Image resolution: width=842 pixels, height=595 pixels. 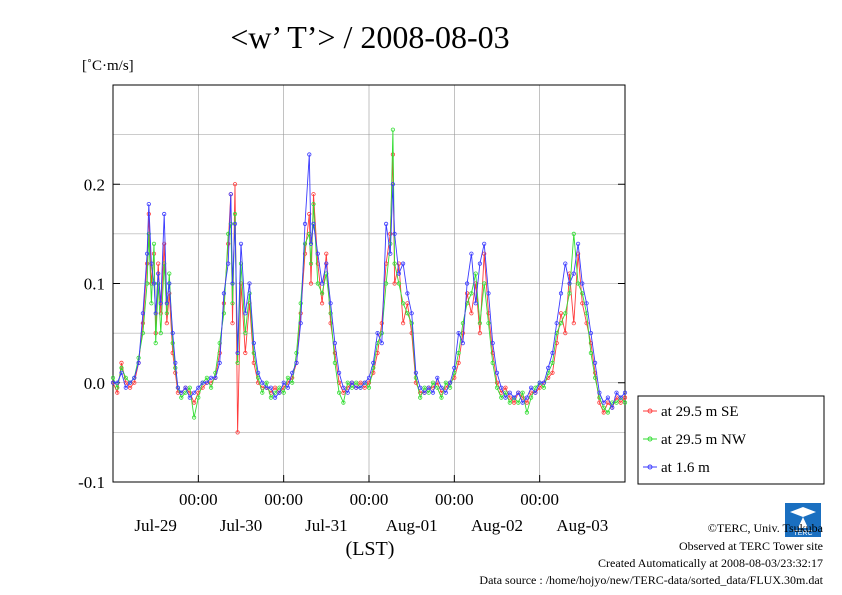 I want to click on legend-label: at 29.5 m SE, so click(x=700, y=412).